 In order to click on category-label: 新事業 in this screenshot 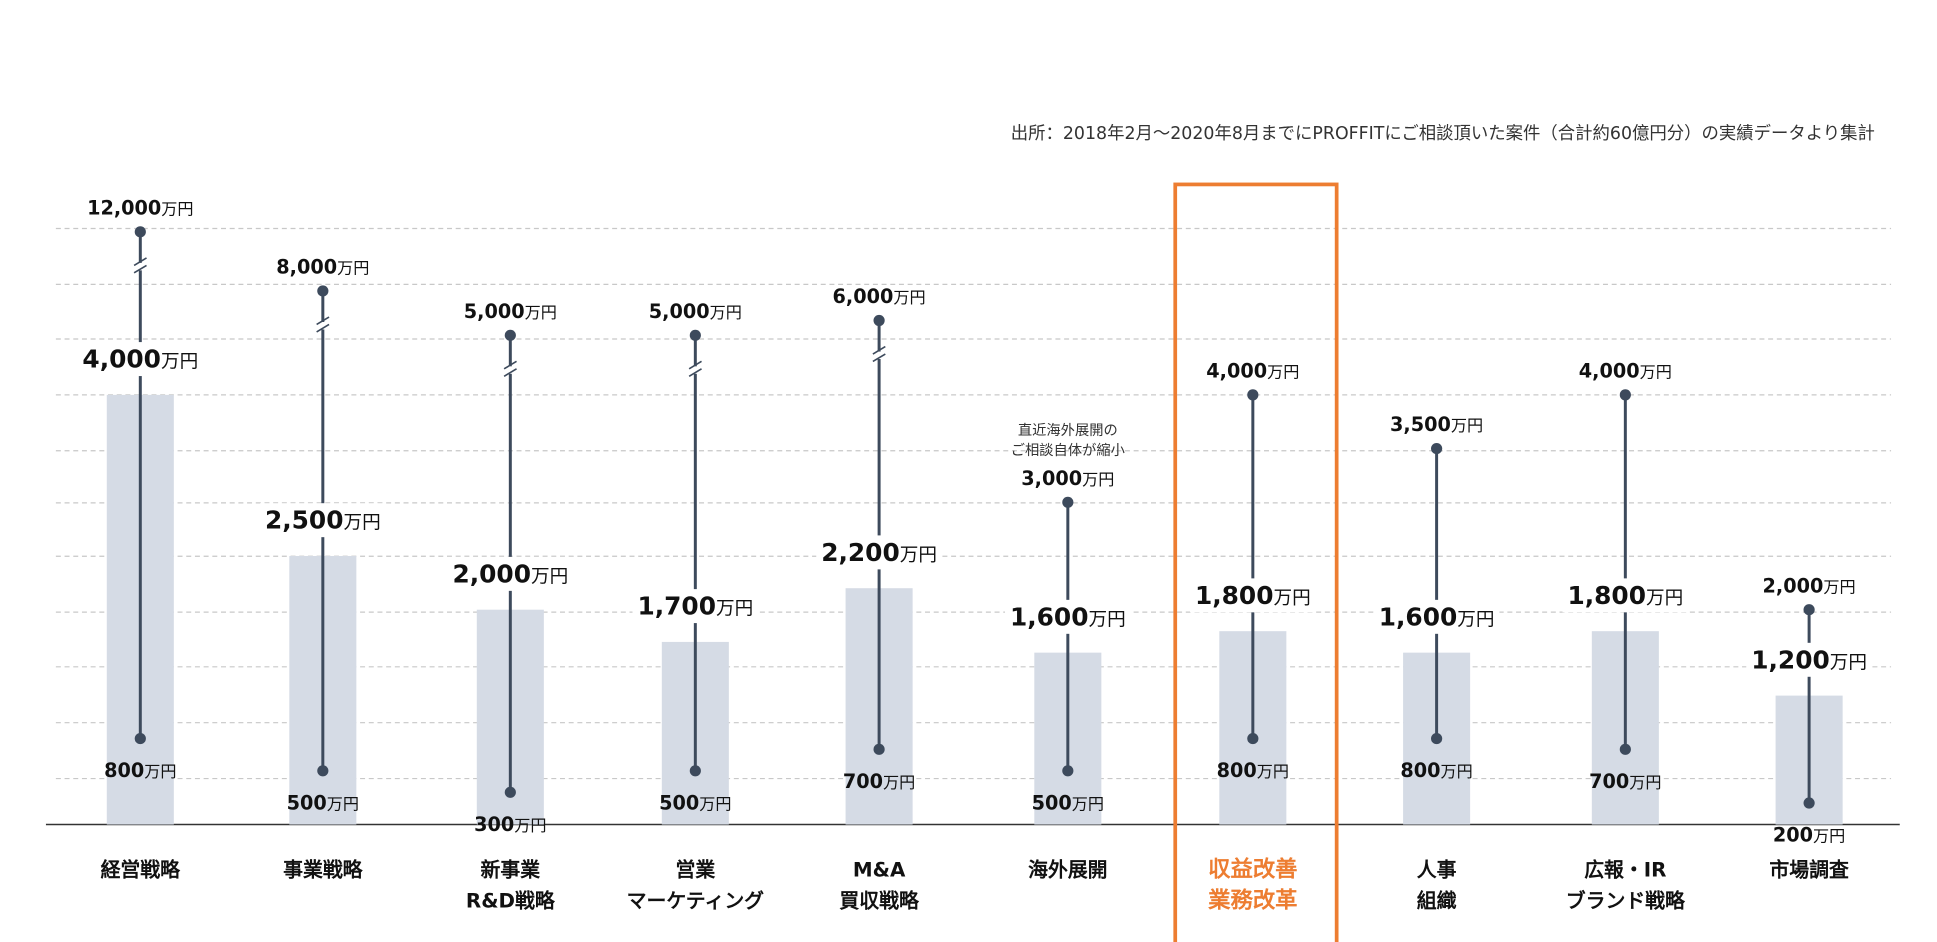, I will do `click(511, 870)`.